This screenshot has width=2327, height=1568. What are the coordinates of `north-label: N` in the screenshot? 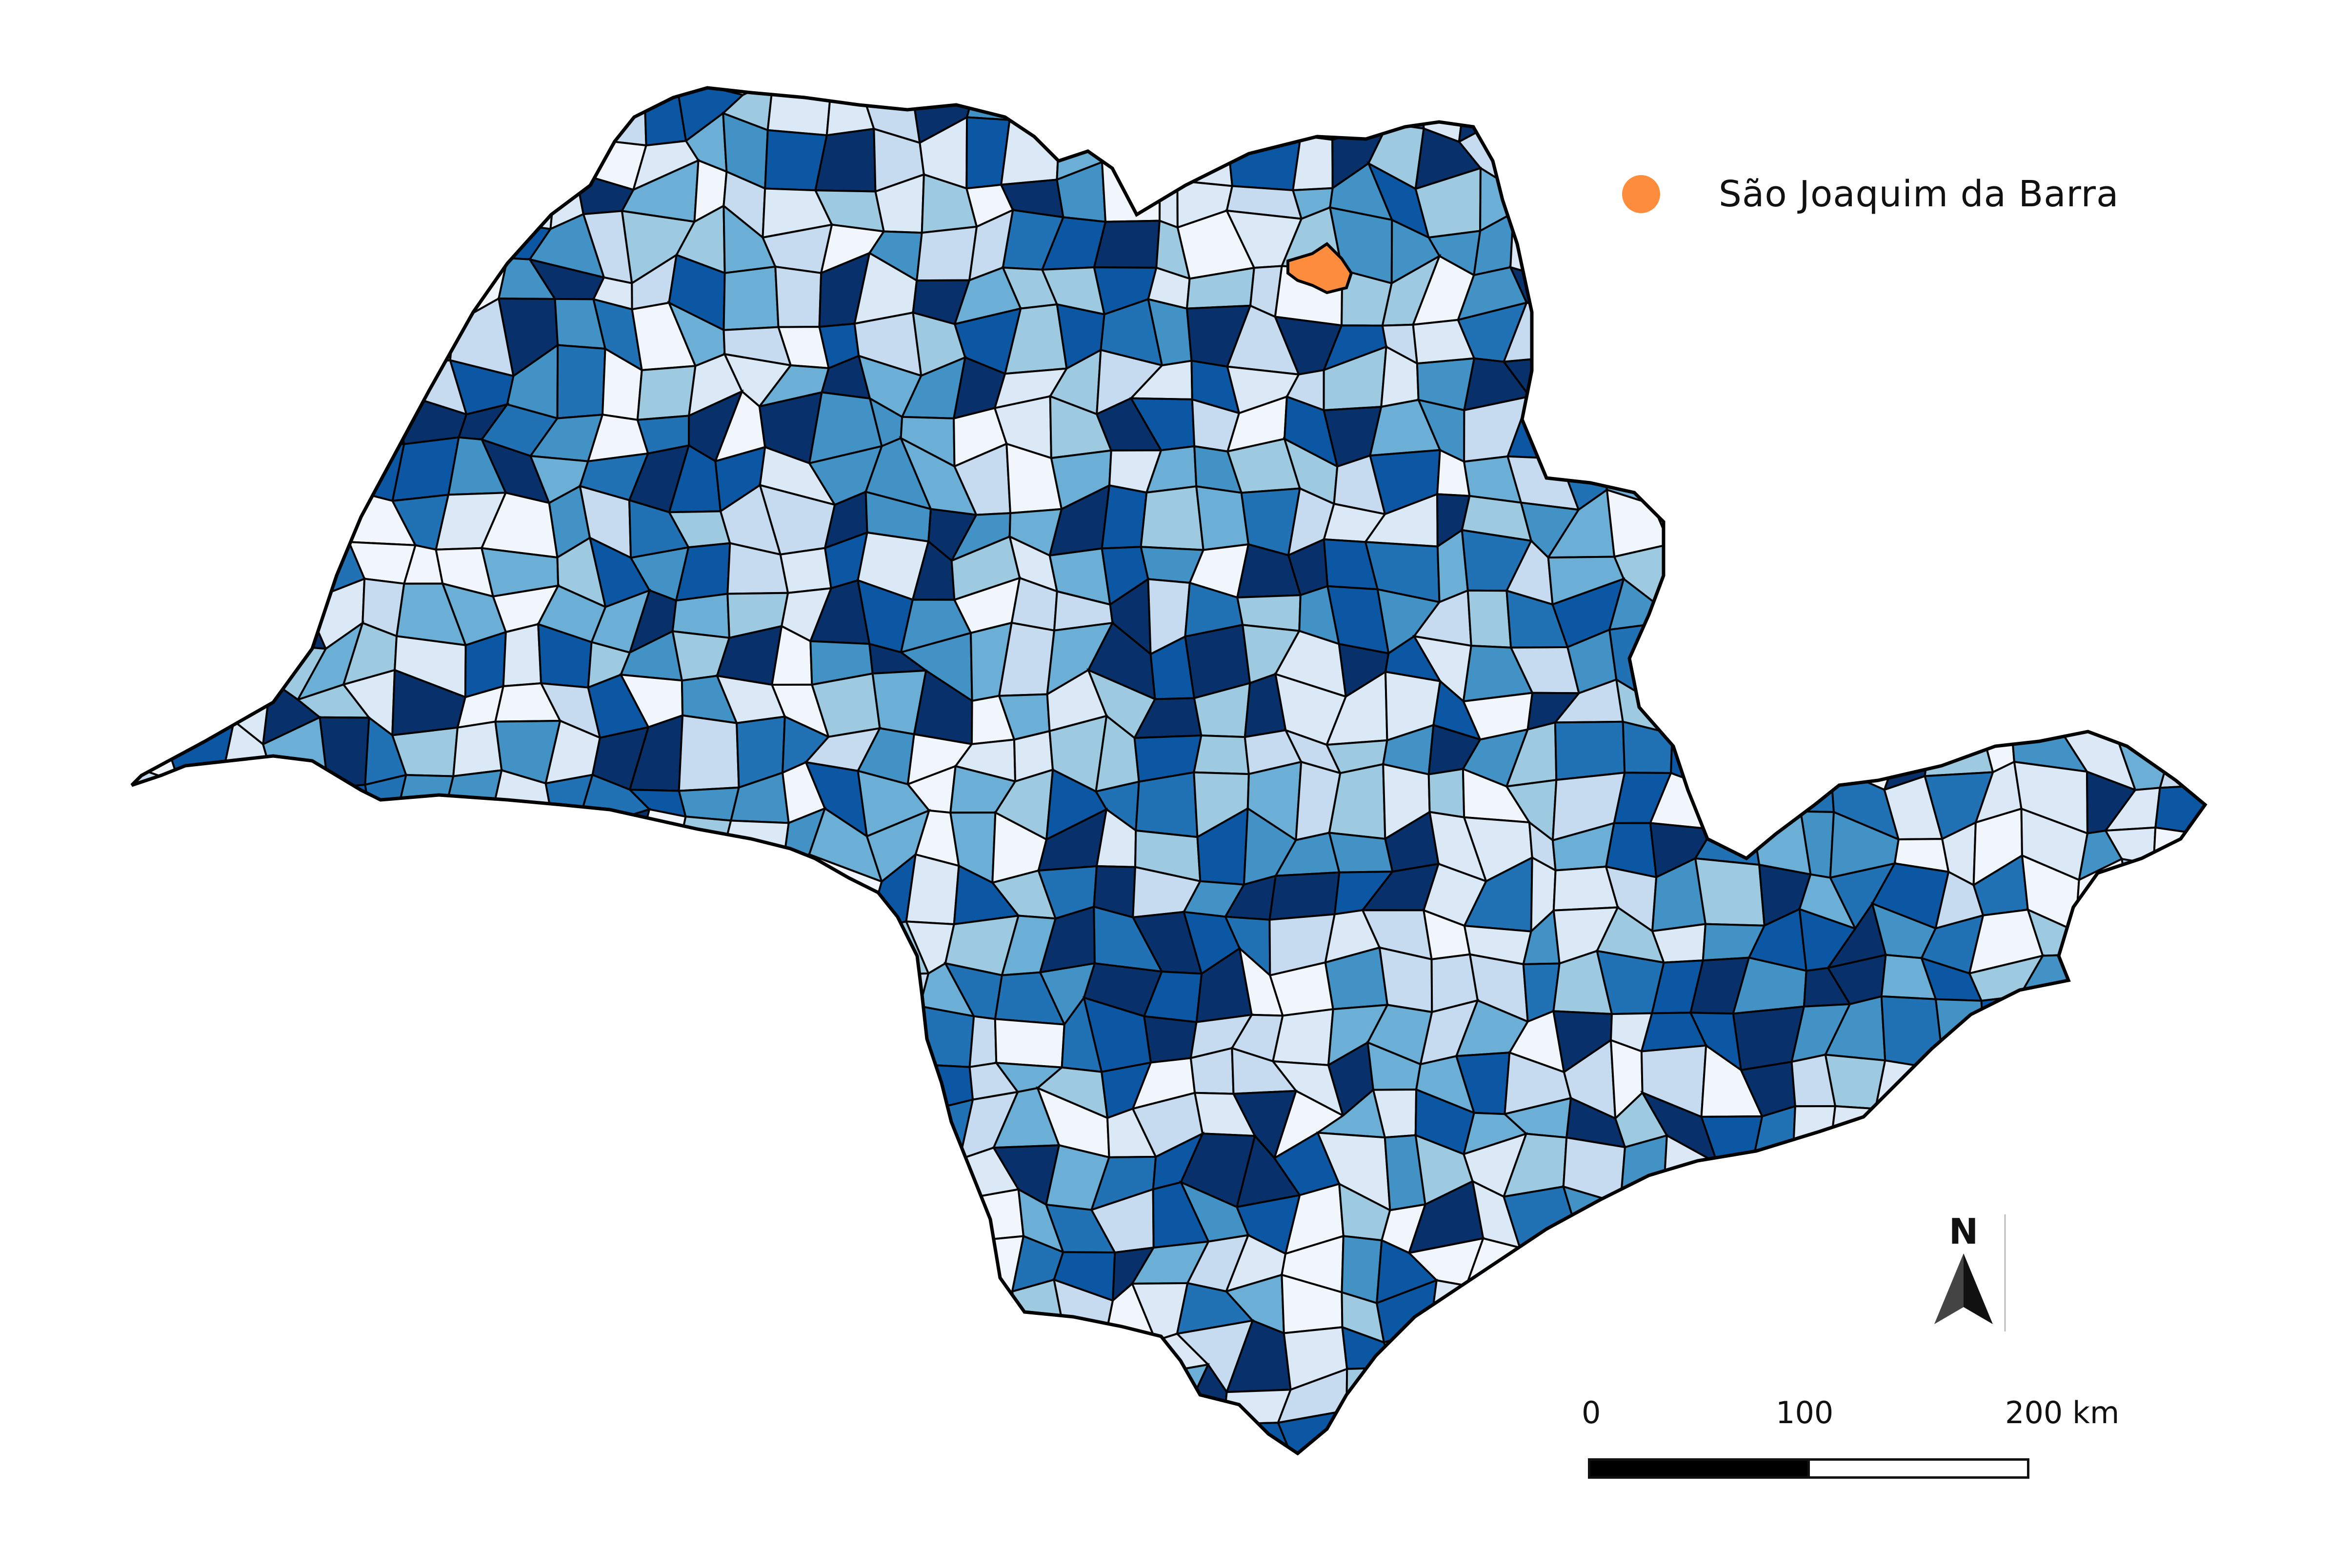 It's located at (1963, 1232).